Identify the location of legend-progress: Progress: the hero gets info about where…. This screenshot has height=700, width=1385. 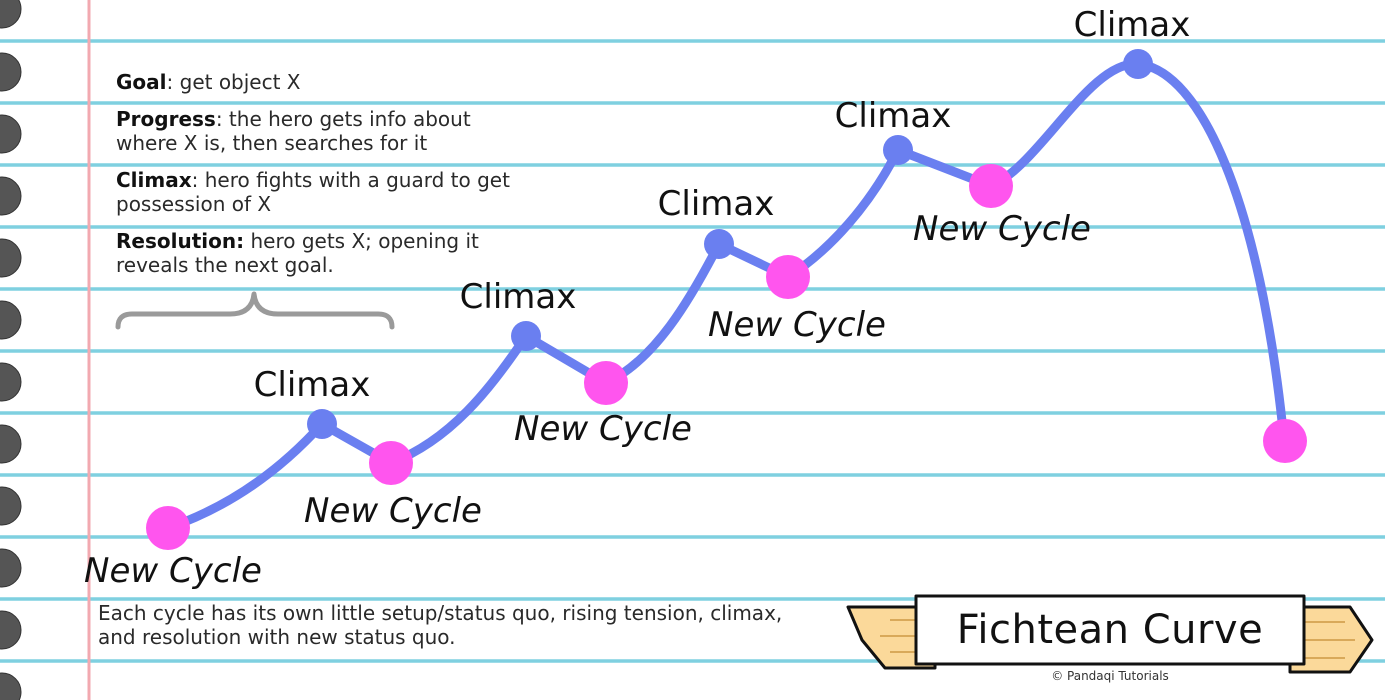
(316, 131).